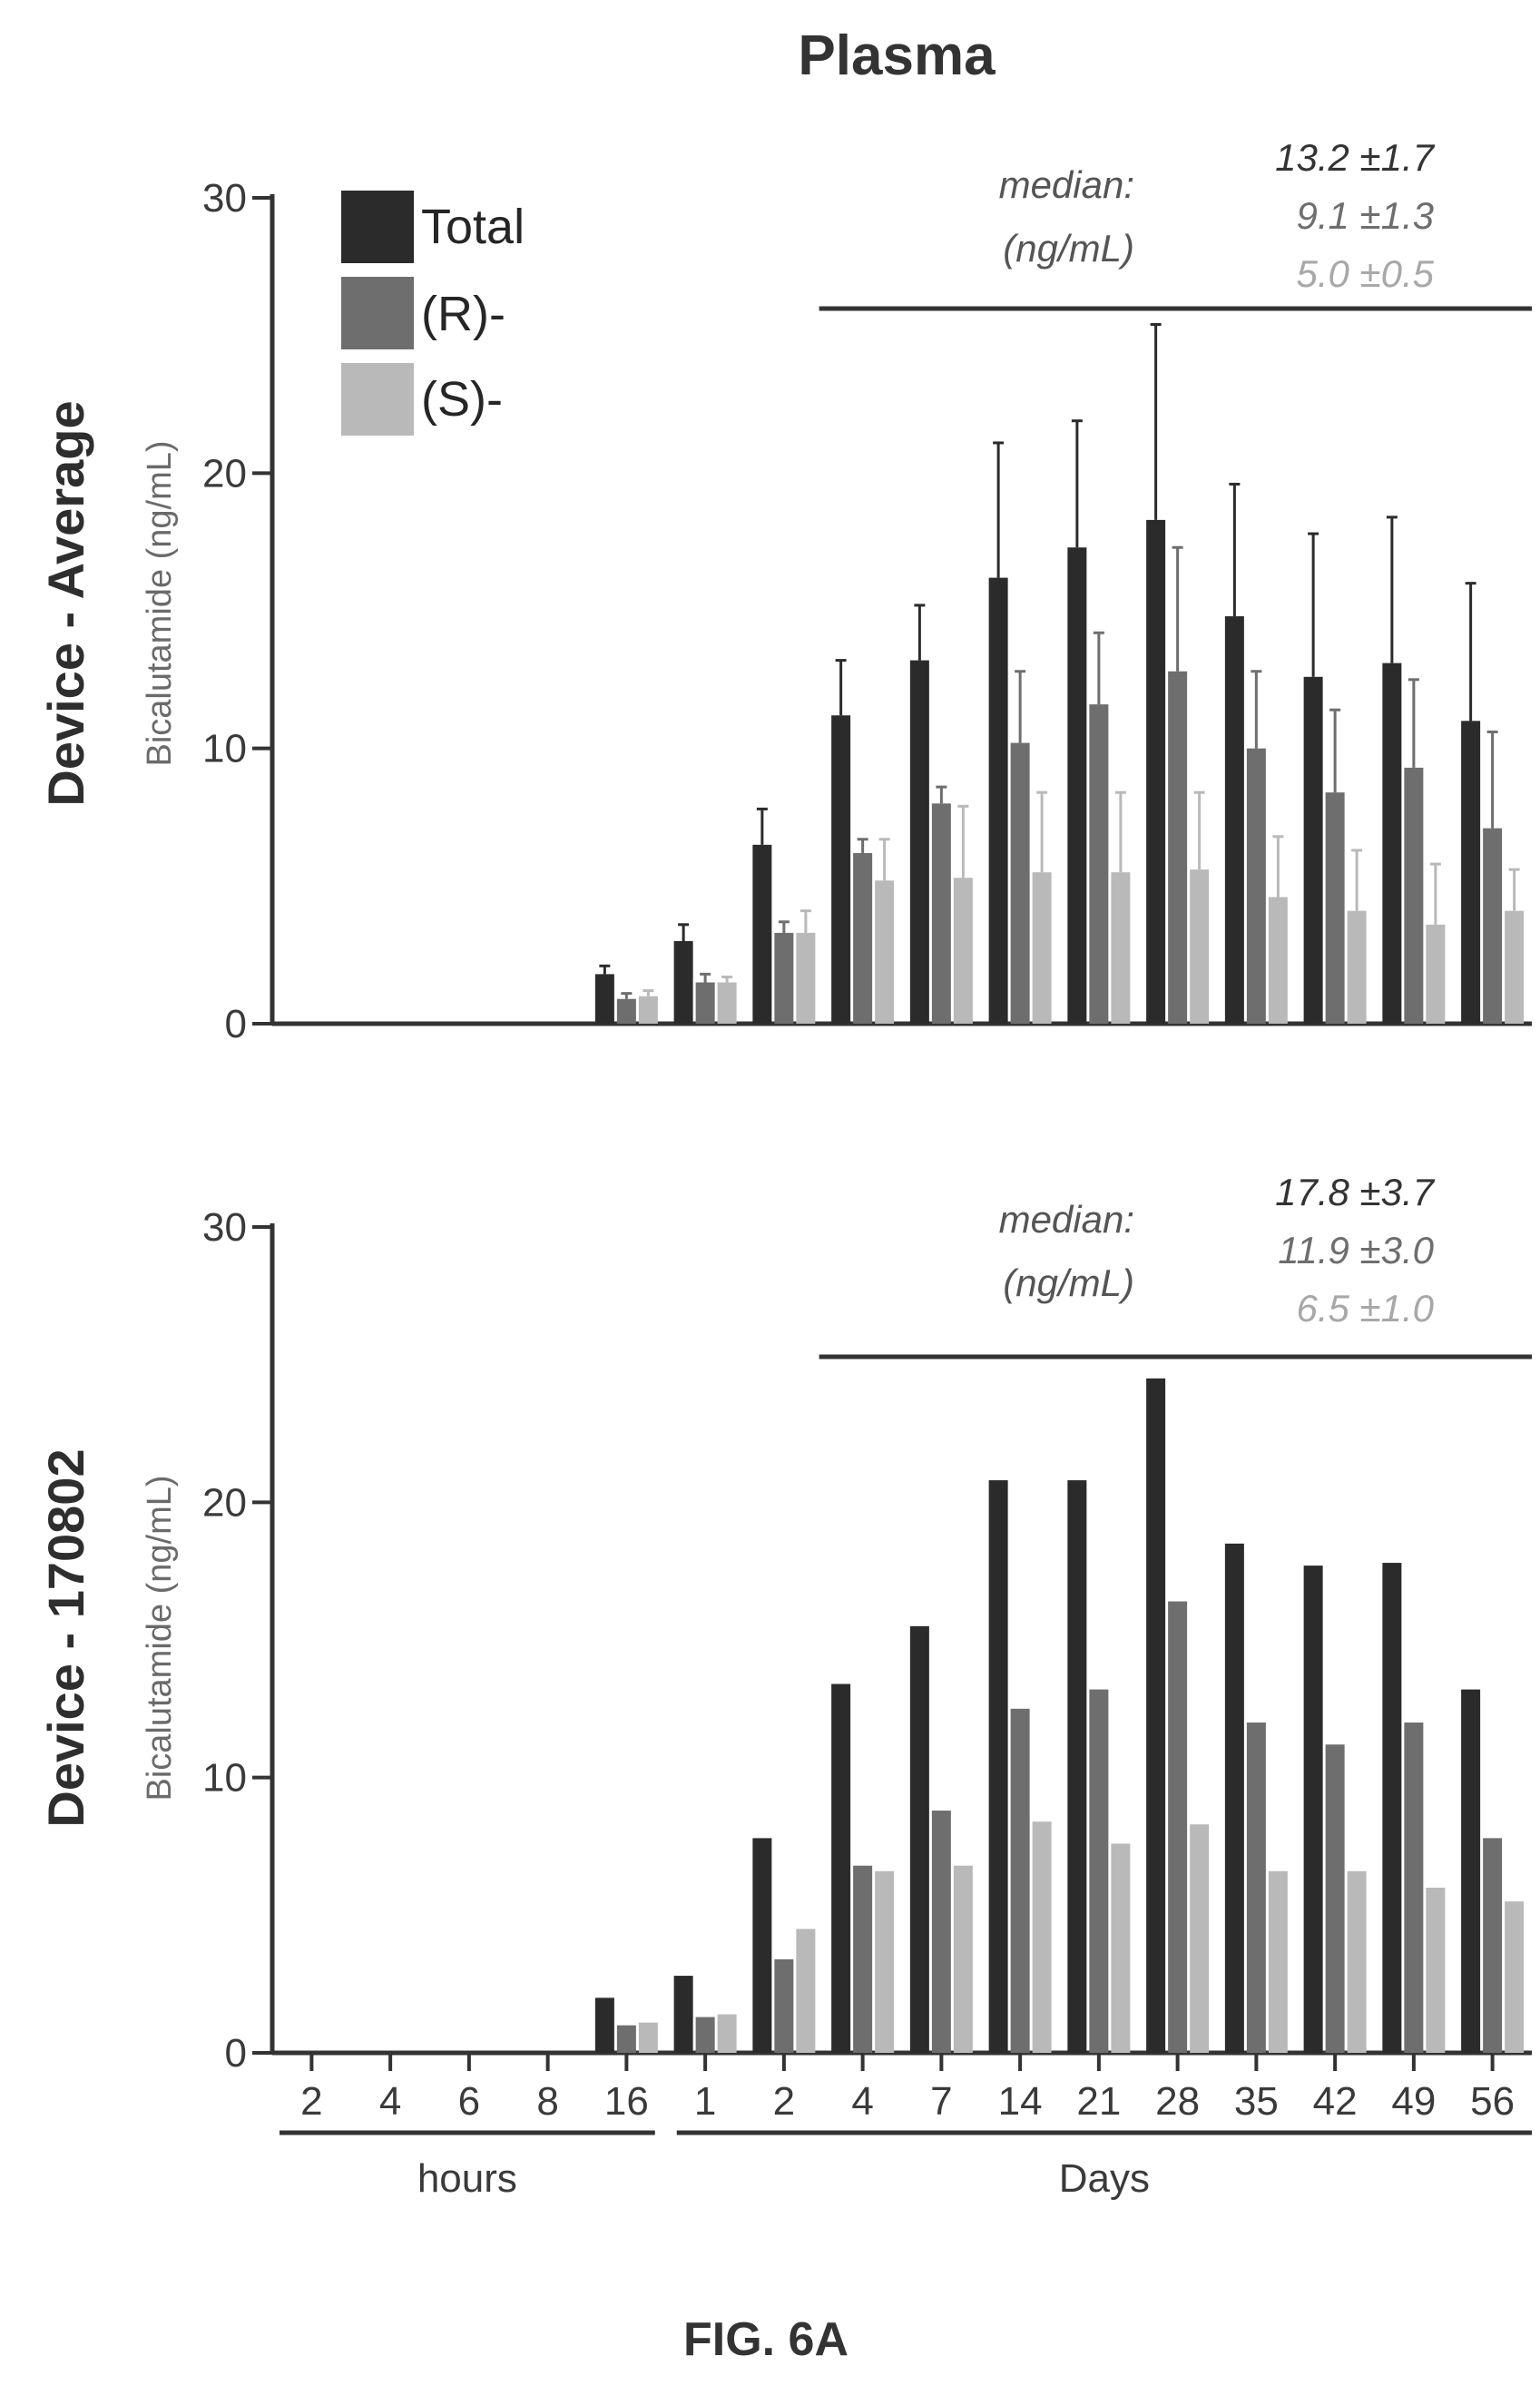  What do you see at coordinates (469, 2101) in the screenshot?
I see `x-tick-label: 6` at bounding box center [469, 2101].